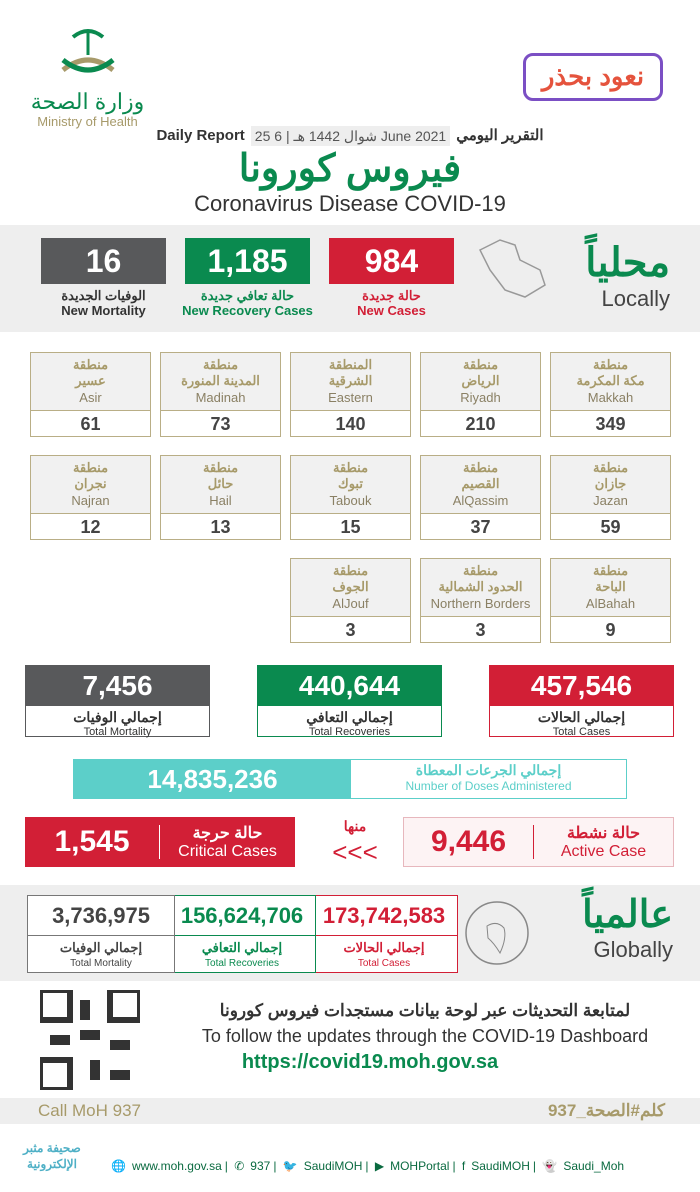 The height and width of the screenshot is (1192, 700). What do you see at coordinates (497, 933) in the screenshot?
I see `globe-icon` at bounding box center [497, 933].